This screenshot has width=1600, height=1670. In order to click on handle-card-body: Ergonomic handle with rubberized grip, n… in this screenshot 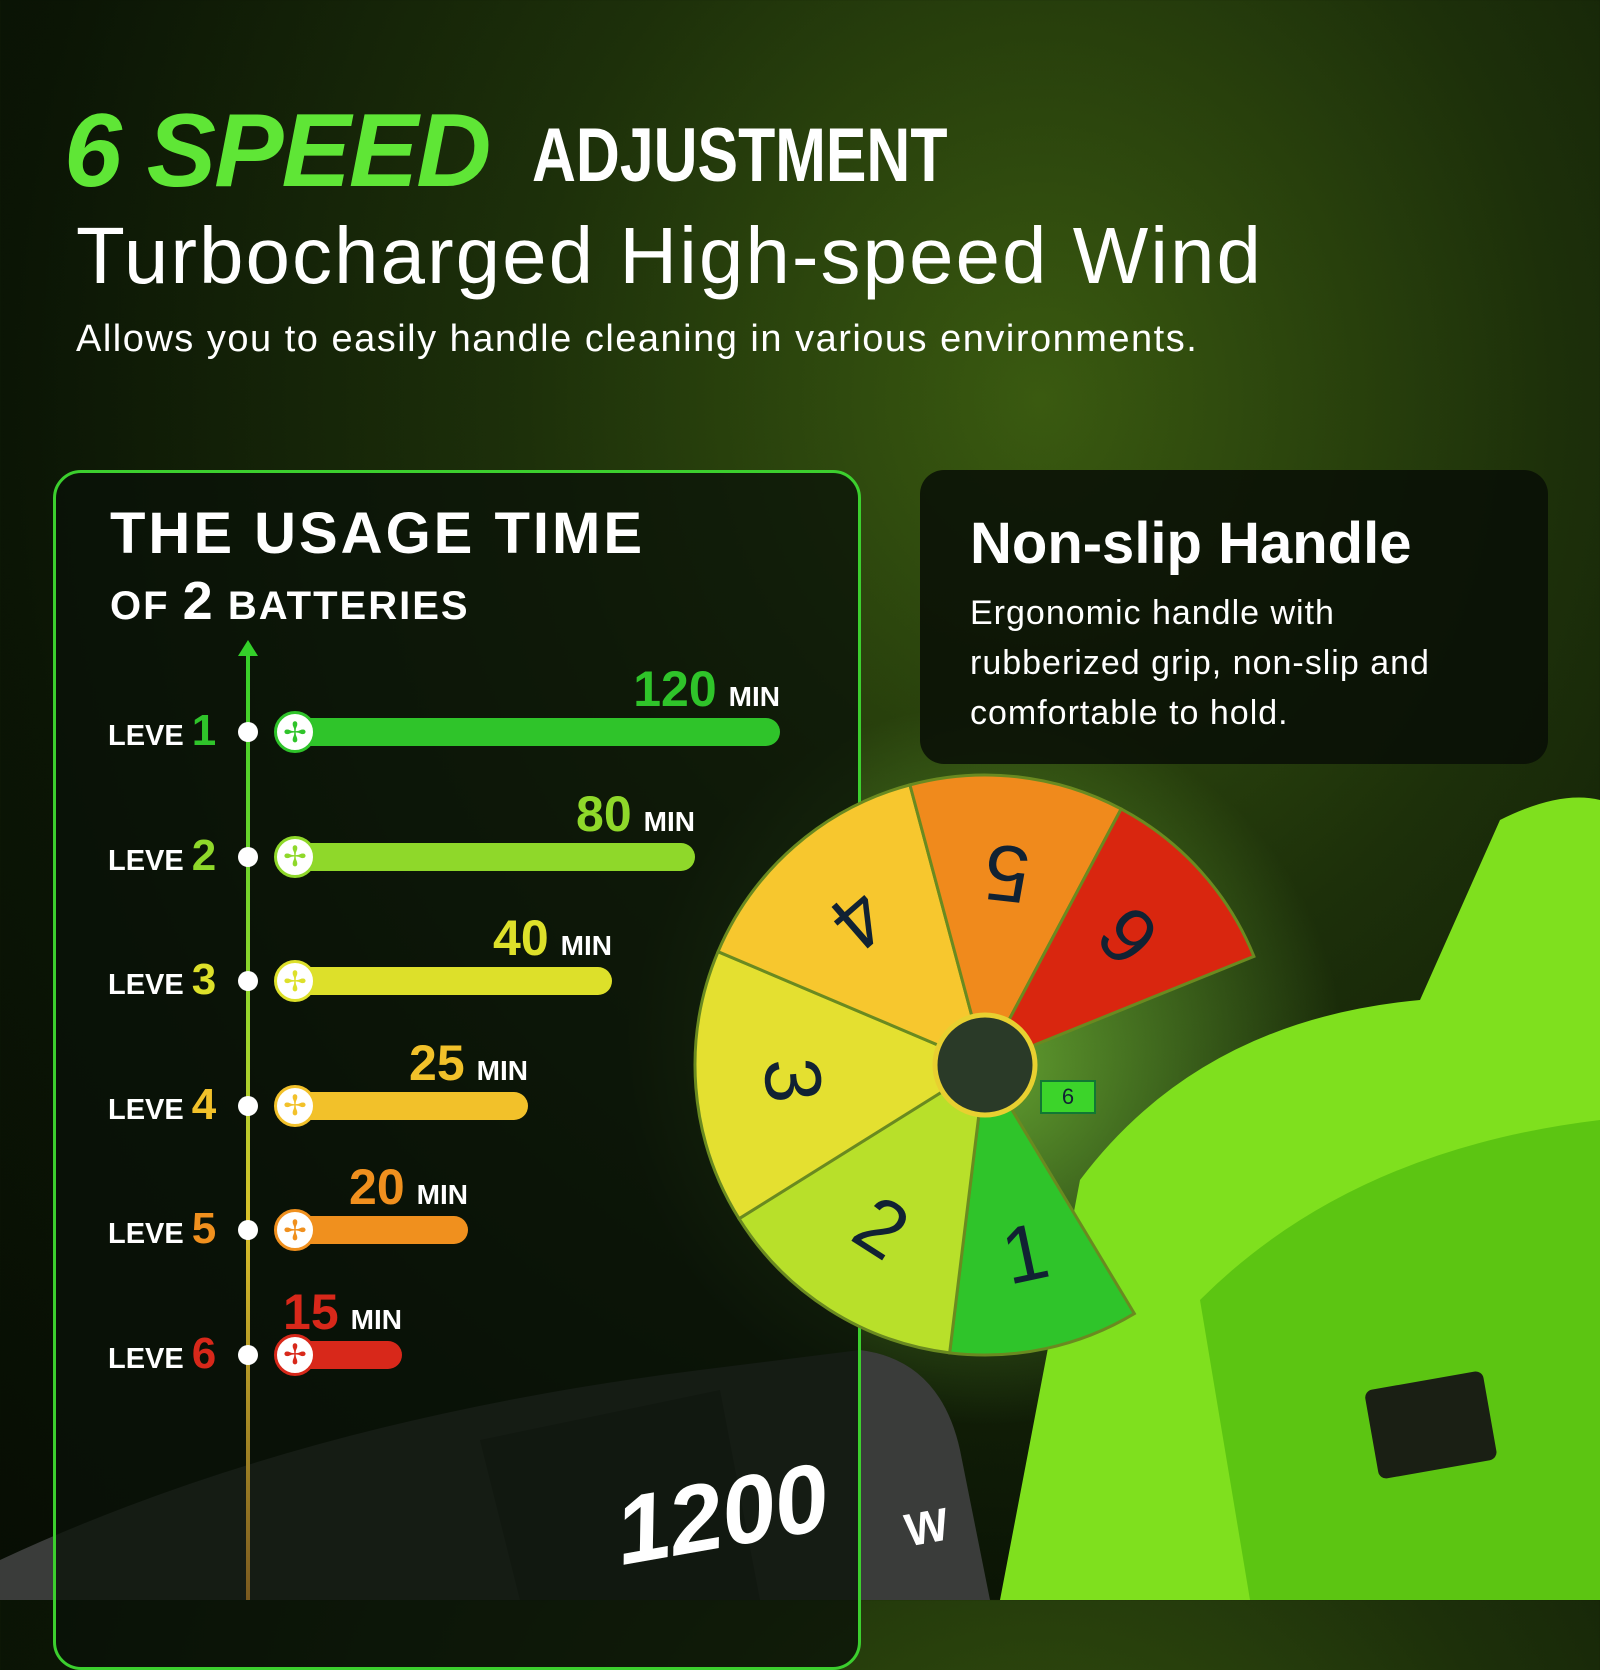, I will do `click(1200, 663)`.